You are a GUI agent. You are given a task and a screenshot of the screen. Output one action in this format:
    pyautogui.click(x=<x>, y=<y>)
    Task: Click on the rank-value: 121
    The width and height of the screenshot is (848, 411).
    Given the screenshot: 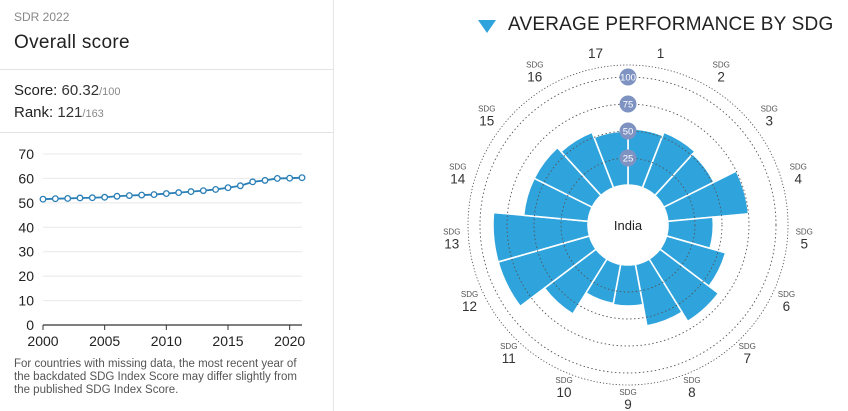 What is the action you would take?
    pyautogui.click(x=70, y=112)
    